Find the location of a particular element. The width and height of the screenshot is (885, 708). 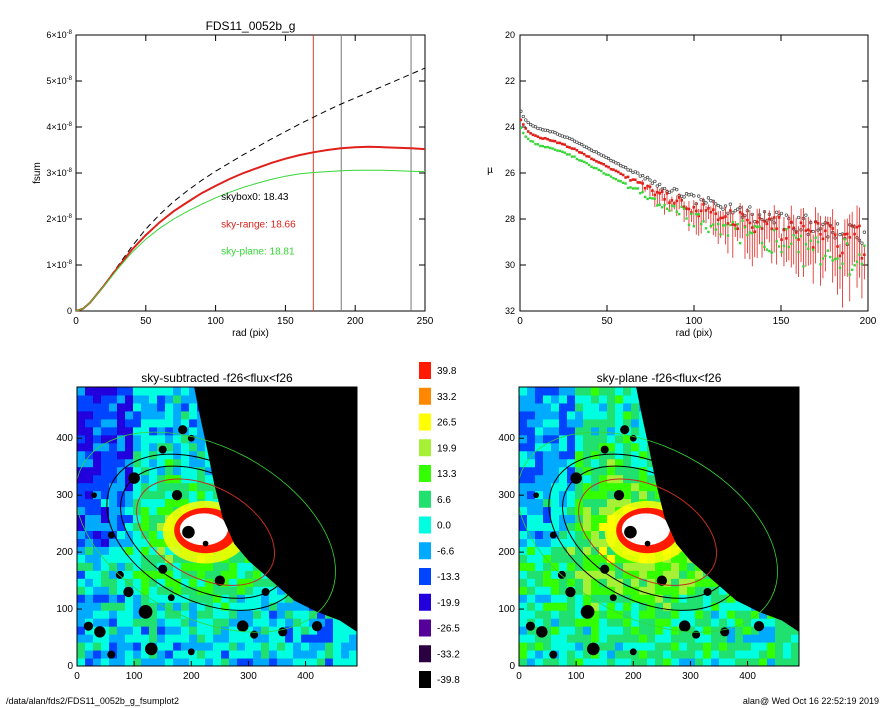

colorbar-swatch is located at coordinates (425, 576).